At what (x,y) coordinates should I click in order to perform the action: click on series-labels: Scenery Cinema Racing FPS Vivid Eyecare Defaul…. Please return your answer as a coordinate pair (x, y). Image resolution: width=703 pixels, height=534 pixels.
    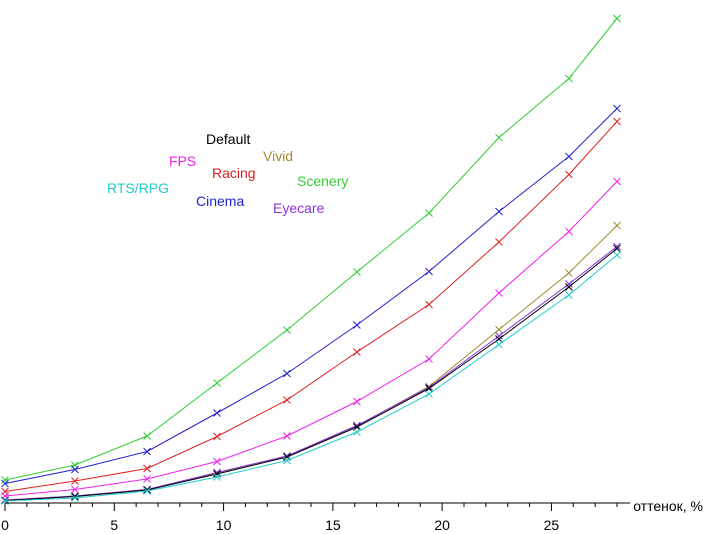
    Looking at the image, I should click on (227, 173).